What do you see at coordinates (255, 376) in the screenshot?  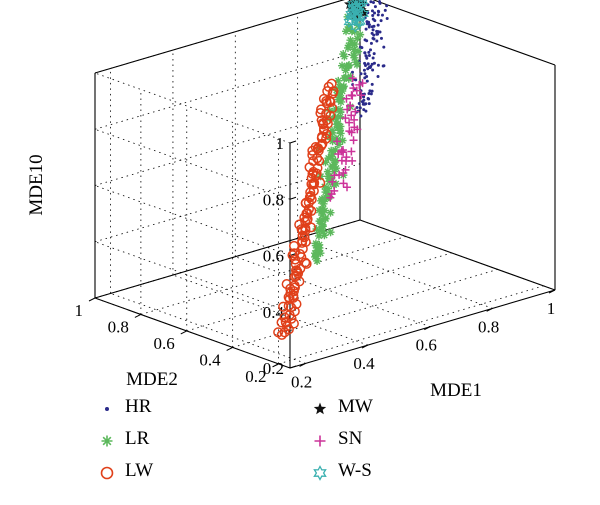 I see `y-tick-label: 0.2` at bounding box center [255, 376].